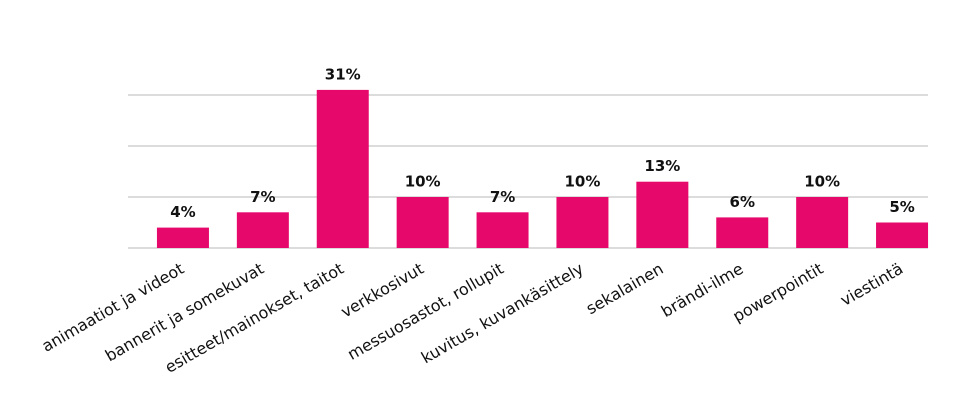  Describe the element at coordinates (182, 212) in the screenshot. I see `value-label: 4%` at that location.